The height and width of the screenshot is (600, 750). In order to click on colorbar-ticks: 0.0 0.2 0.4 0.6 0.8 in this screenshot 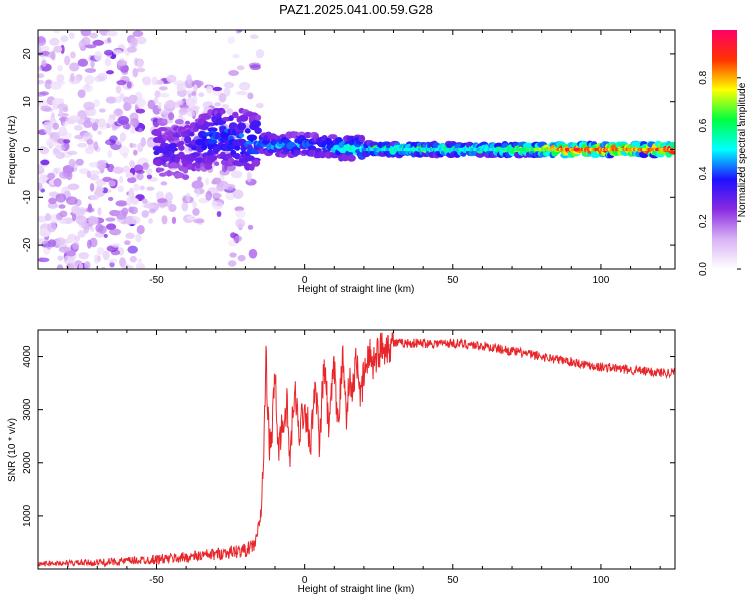, I will do `click(719, 173)`.